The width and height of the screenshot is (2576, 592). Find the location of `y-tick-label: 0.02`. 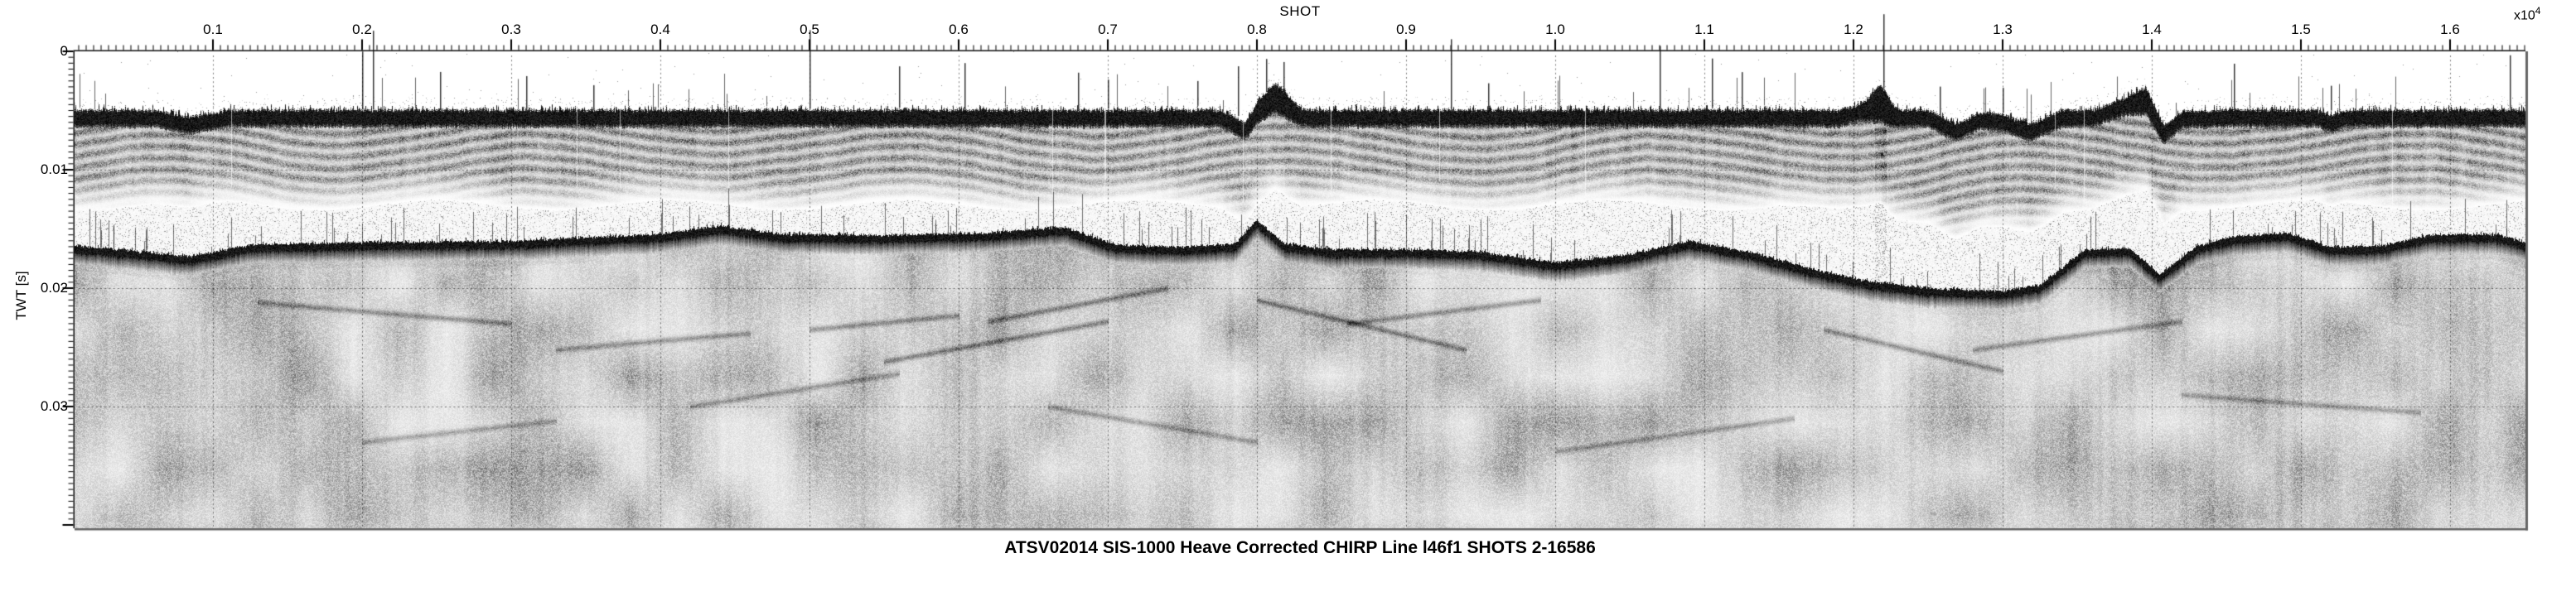

y-tick-label: 0.02 is located at coordinates (54, 288).